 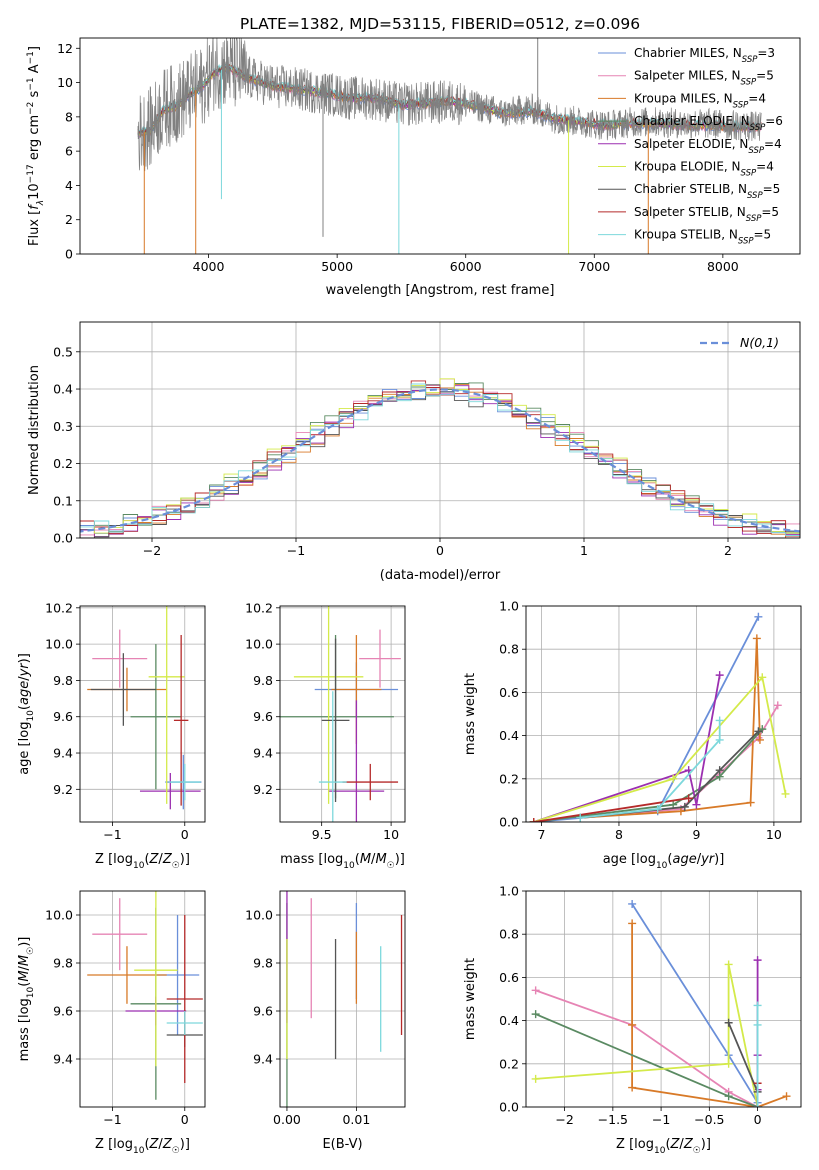 What do you see at coordinates (687, 76) in the screenshot?
I see `legend-text: Salpeter MILES, N` at bounding box center [687, 76].